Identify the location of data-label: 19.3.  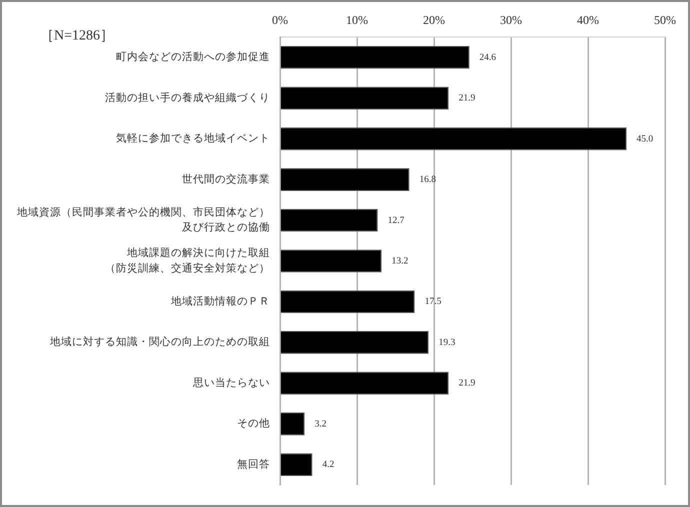
(447, 343).